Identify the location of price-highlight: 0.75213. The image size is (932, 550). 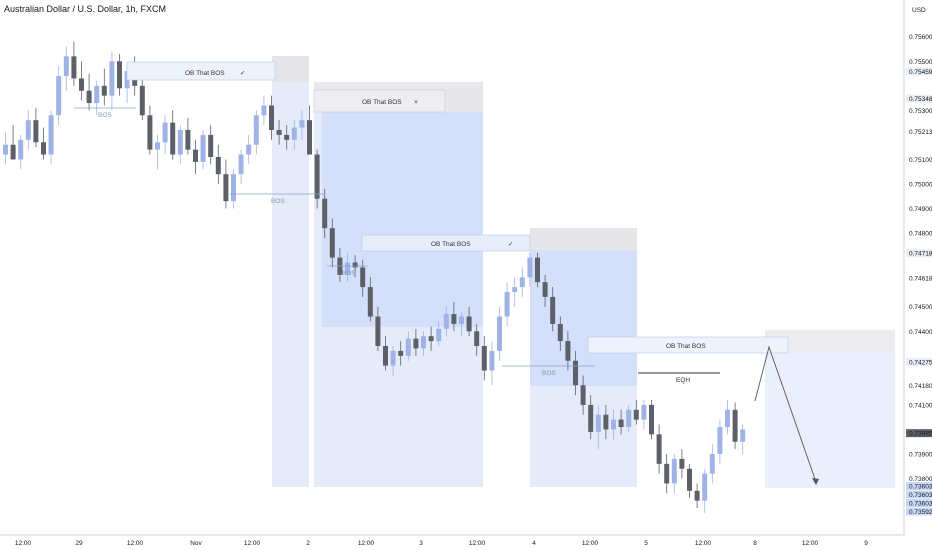
(919, 131).